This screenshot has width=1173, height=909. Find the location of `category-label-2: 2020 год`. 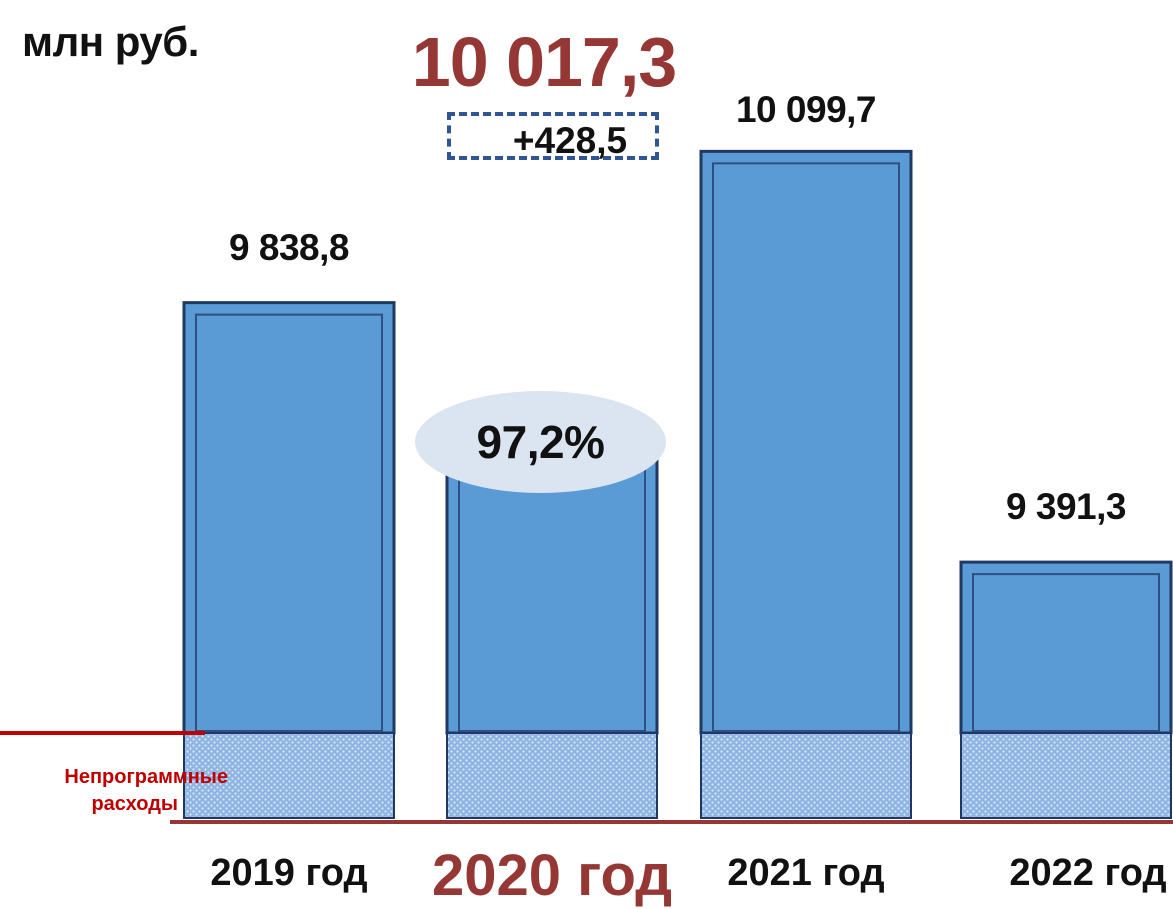

category-label-2: 2020 год is located at coordinates (552, 875).